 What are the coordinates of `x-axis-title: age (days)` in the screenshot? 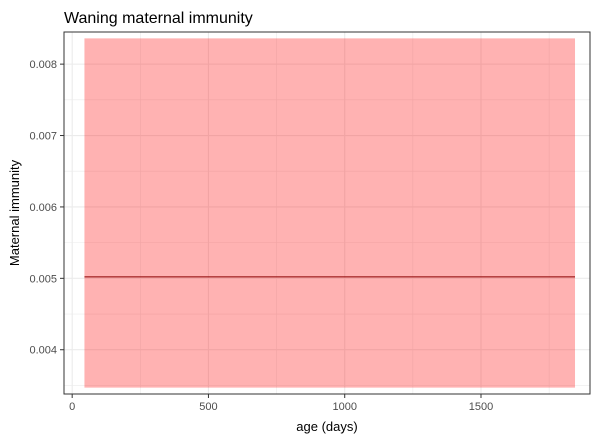 It's located at (326, 426).